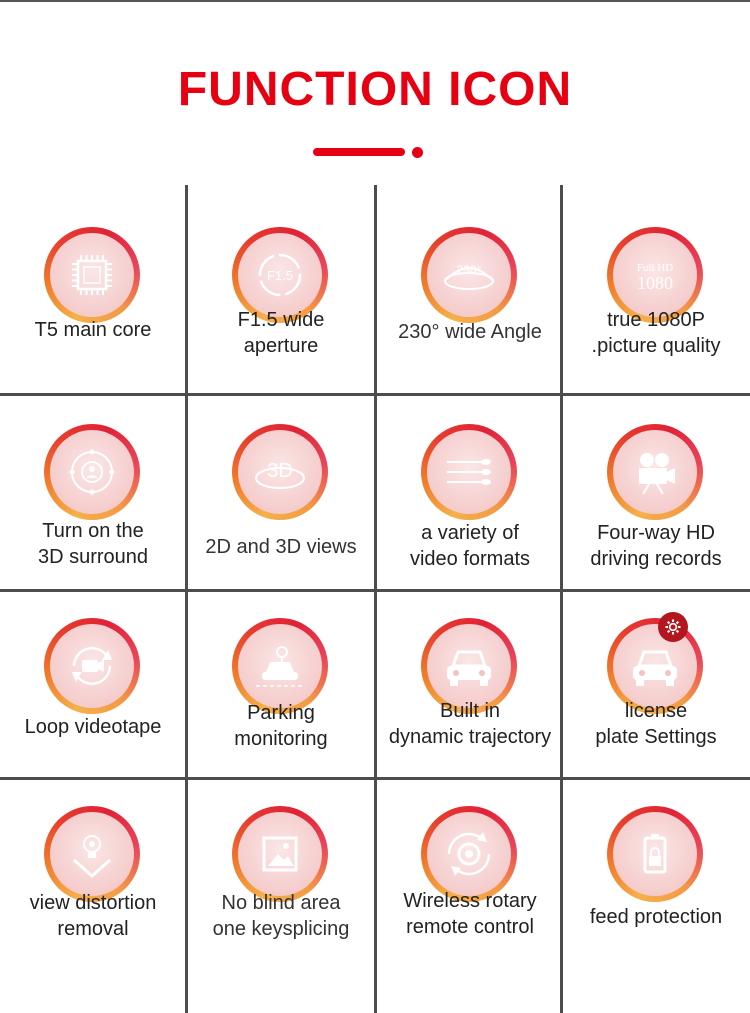  I want to click on feature-label-line: monitoring, so click(281, 739).